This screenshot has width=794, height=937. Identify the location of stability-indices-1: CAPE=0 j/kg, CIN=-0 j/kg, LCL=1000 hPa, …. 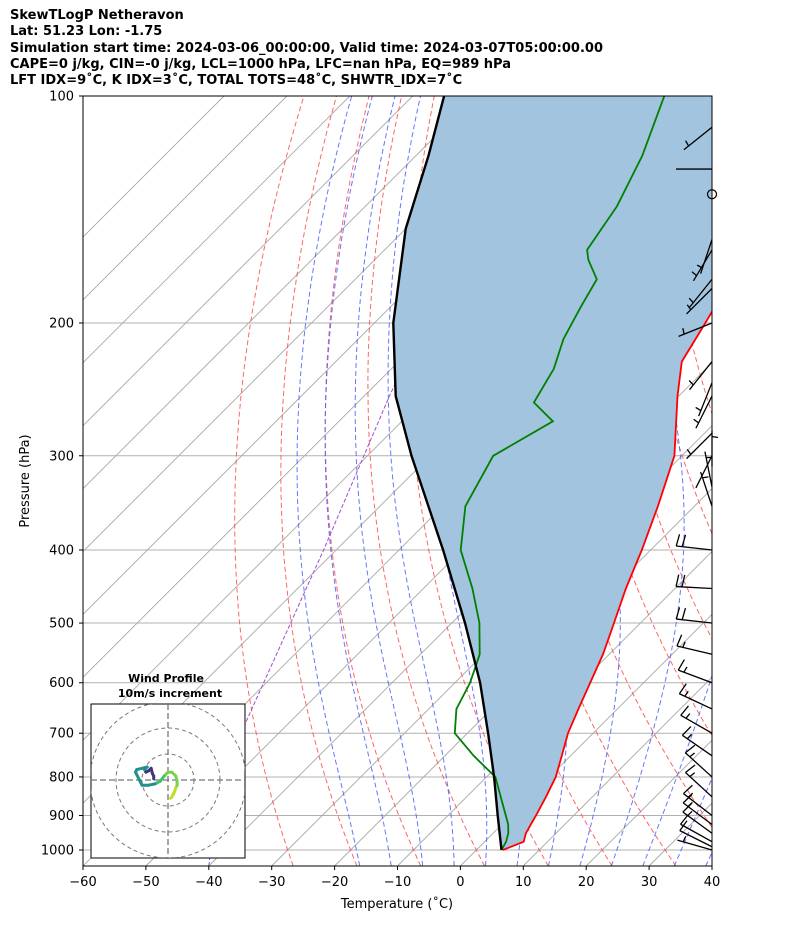
(260, 64).